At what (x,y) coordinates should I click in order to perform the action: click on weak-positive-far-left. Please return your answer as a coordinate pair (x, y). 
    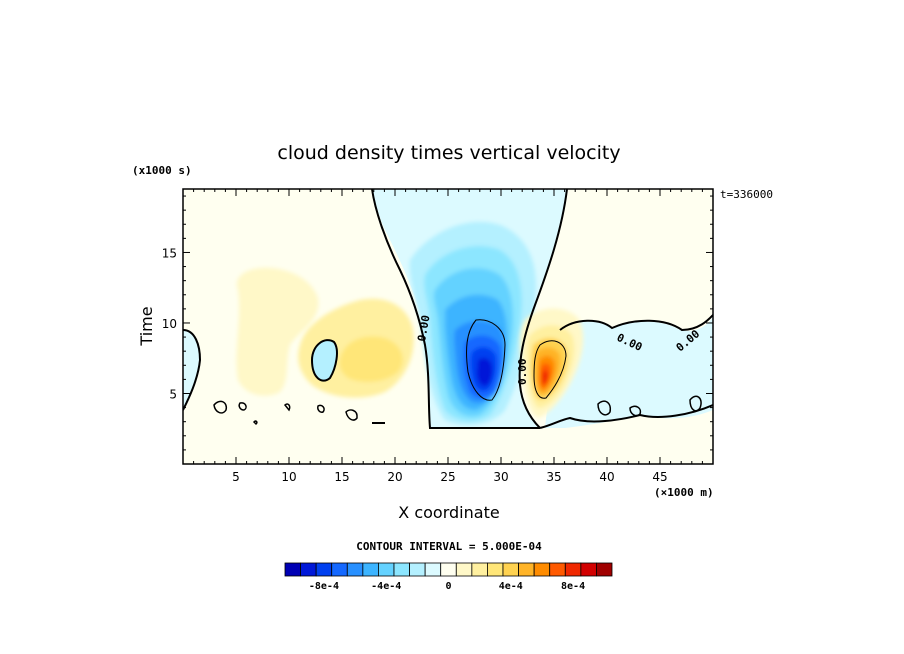
    Looking at the image, I should click on (277, 331).